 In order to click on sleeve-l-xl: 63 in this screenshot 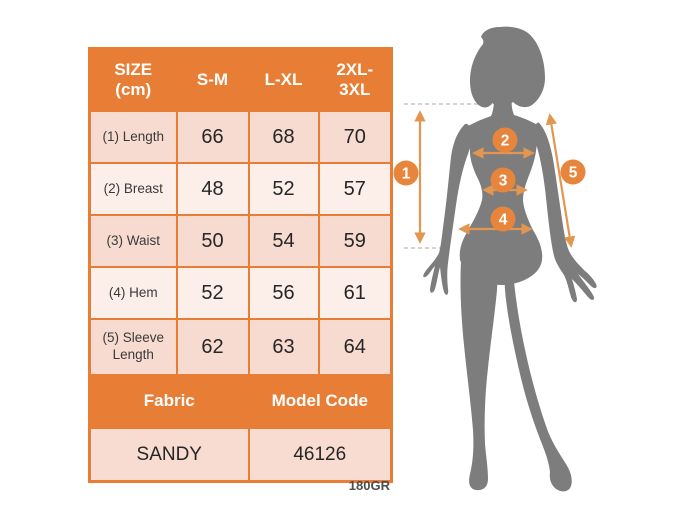, I will do `click(283, 347)`.